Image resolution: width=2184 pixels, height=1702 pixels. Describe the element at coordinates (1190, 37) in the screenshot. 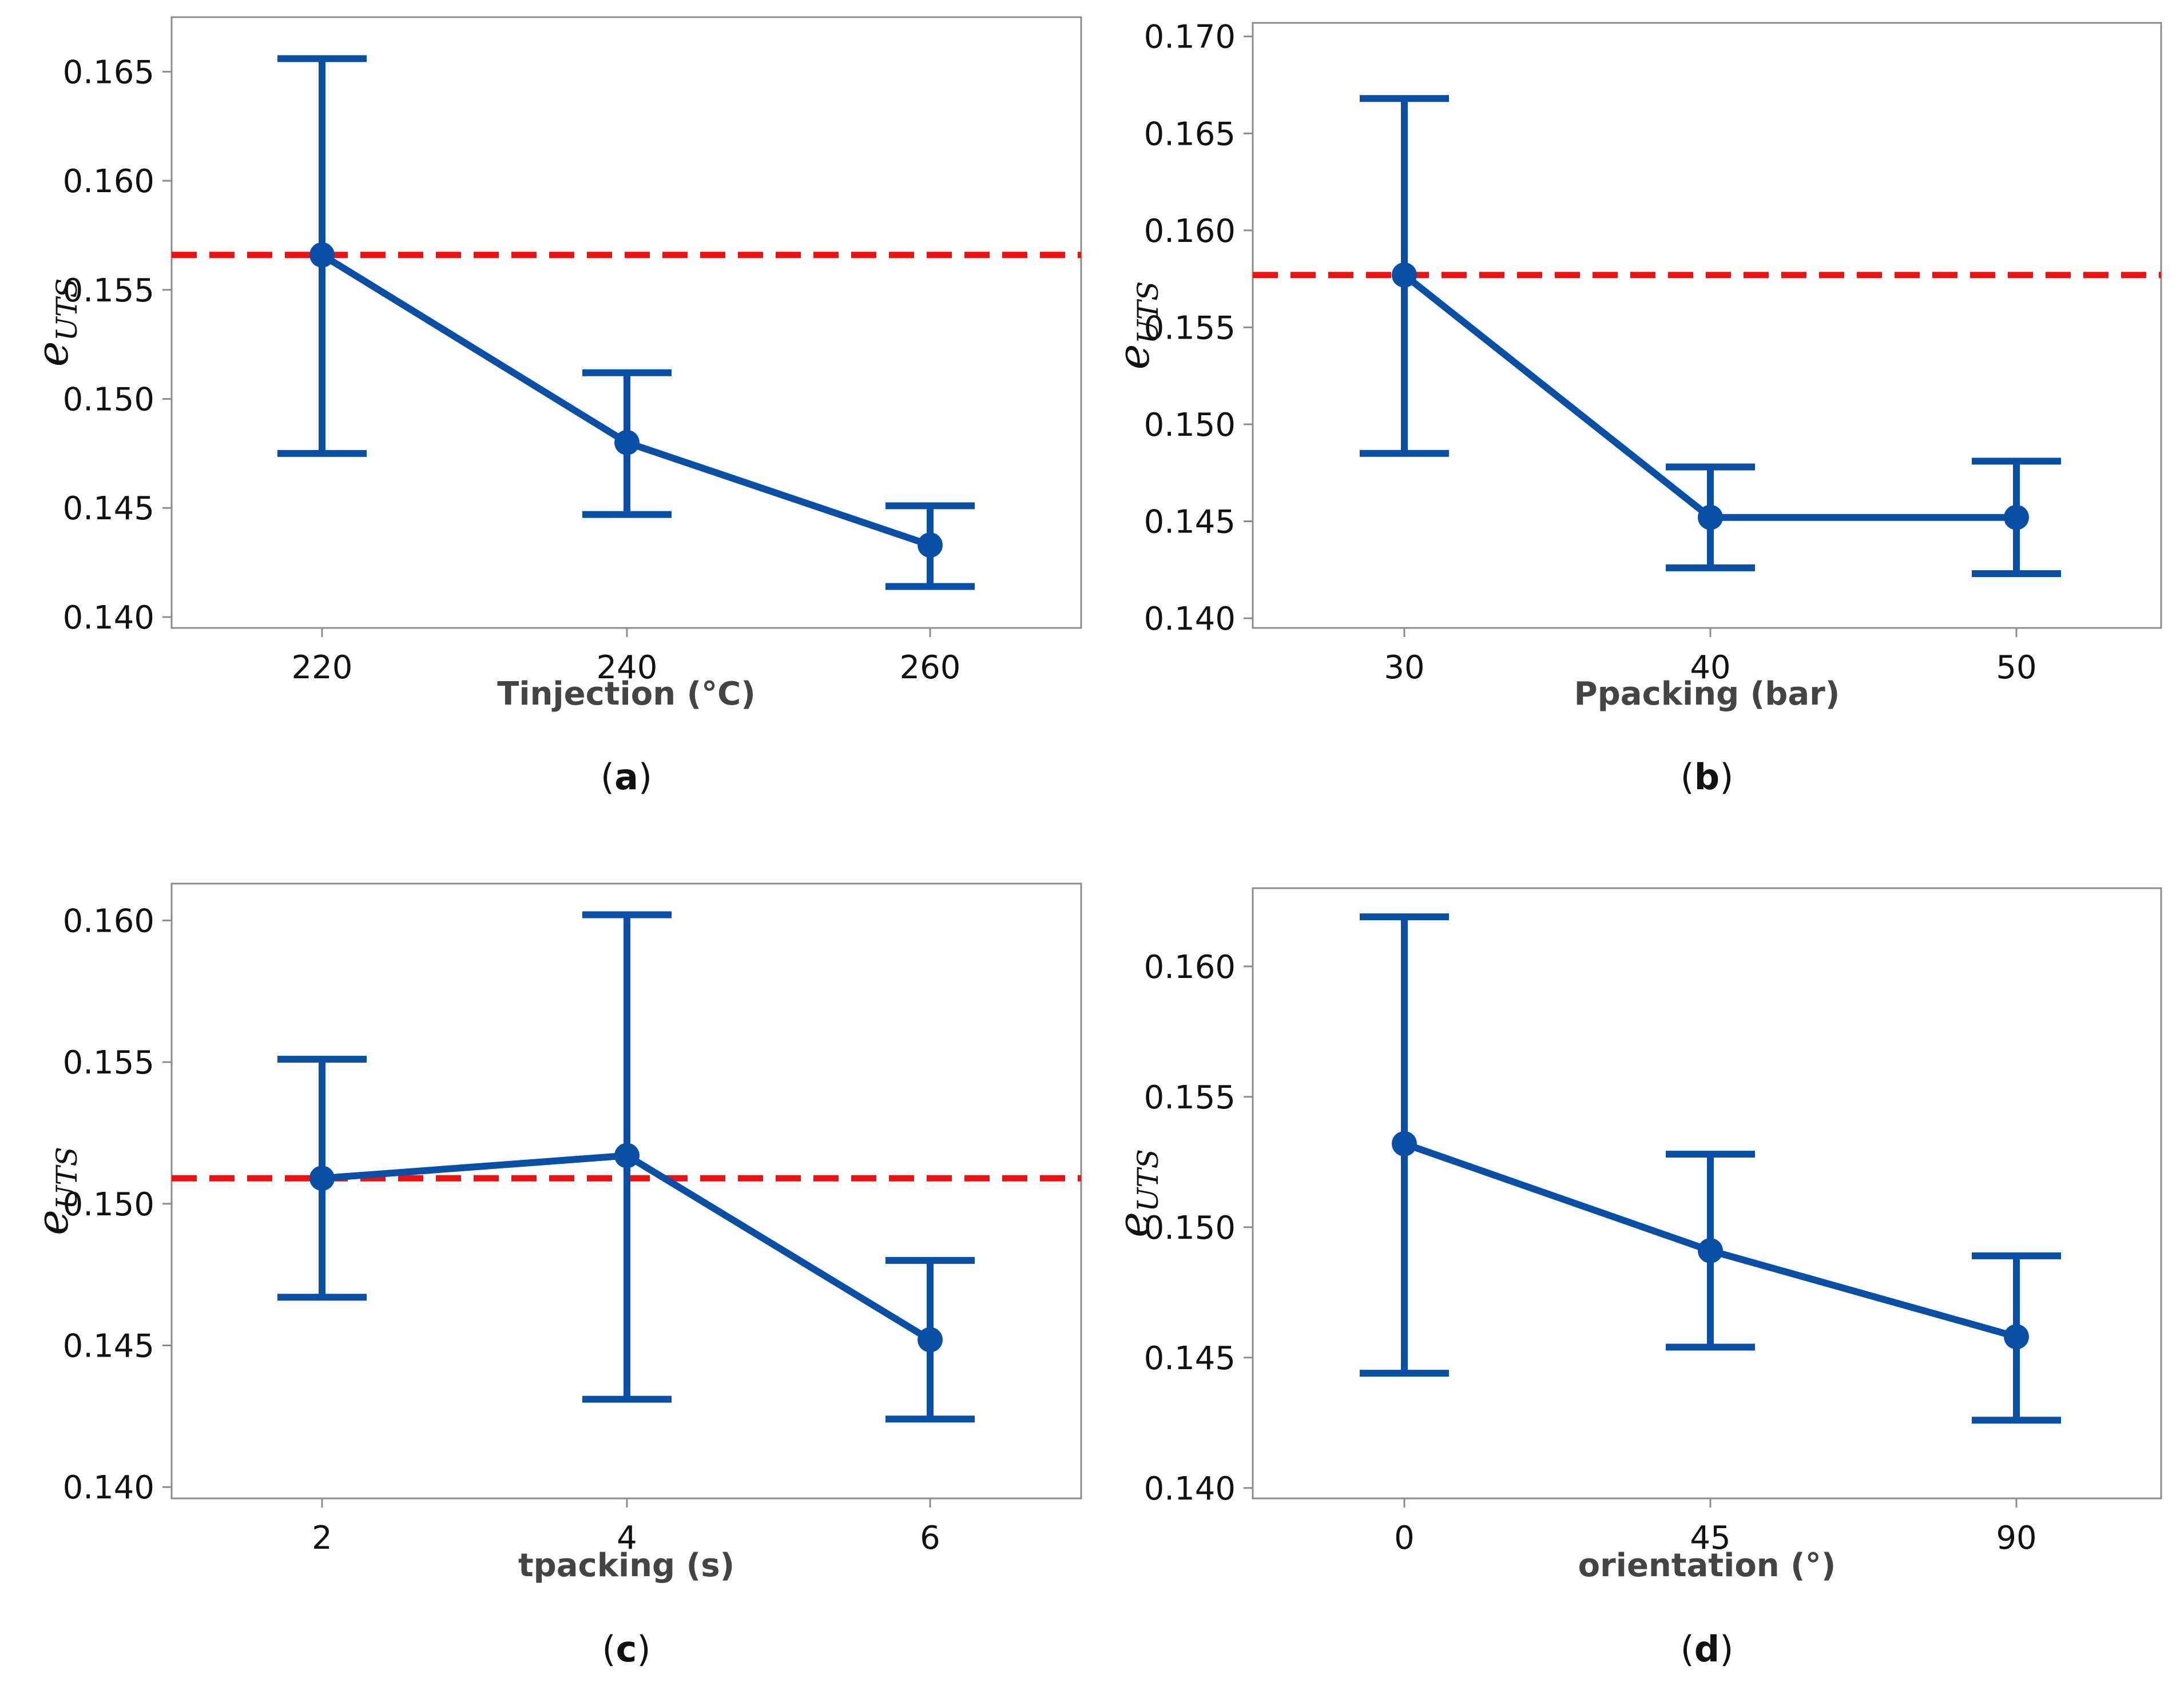

I see `y-tick-label: 0.170` at that location.